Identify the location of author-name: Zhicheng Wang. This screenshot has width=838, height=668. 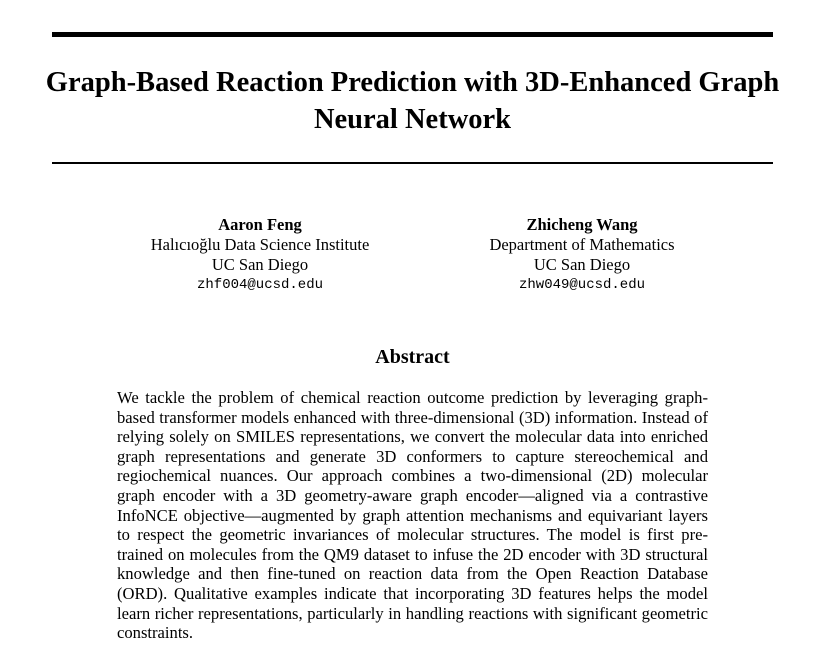
(582, 224).